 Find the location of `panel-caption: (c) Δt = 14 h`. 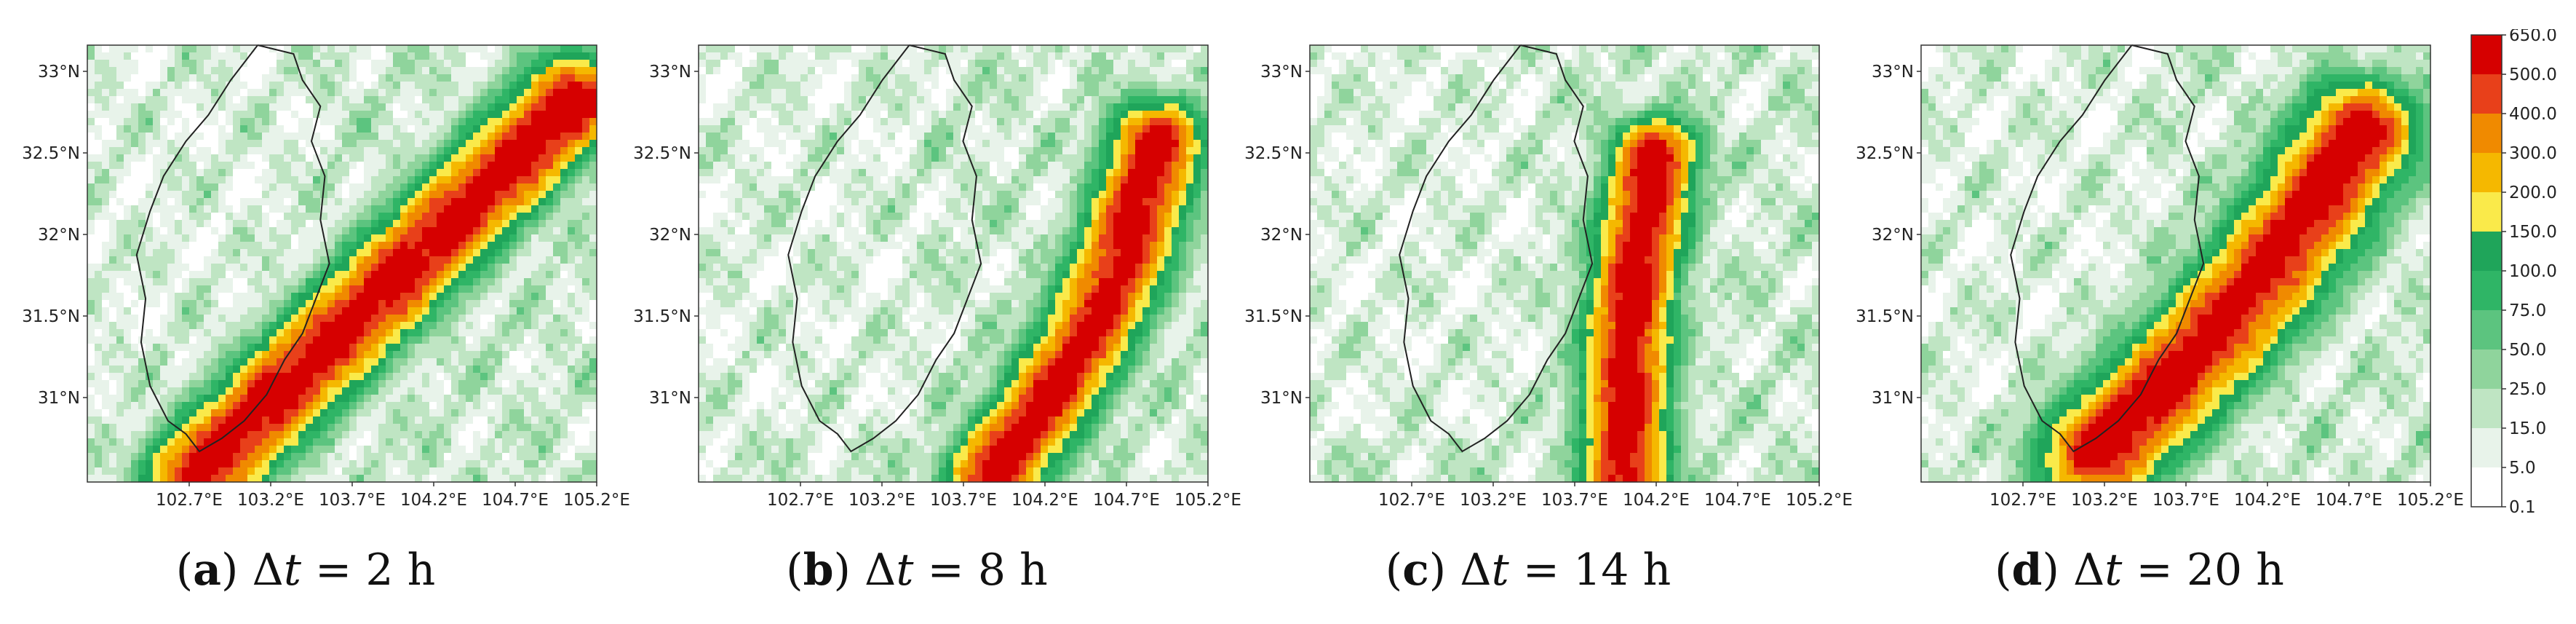

panel-caption: (c) Δt = 14 h is located at coordinates (1528, 570).